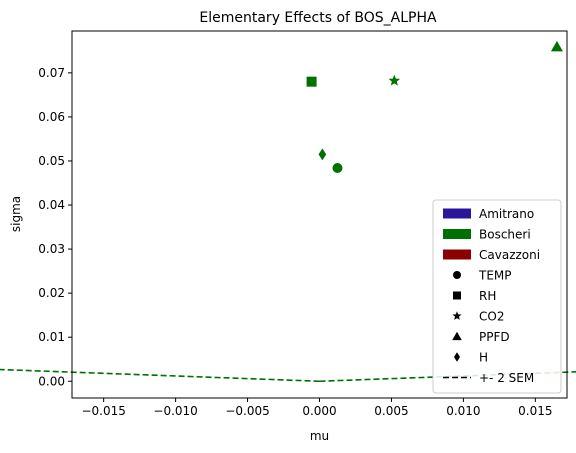 The image size is (576, 453). I want to click on x-axis-label: mu, so click(319, 436).